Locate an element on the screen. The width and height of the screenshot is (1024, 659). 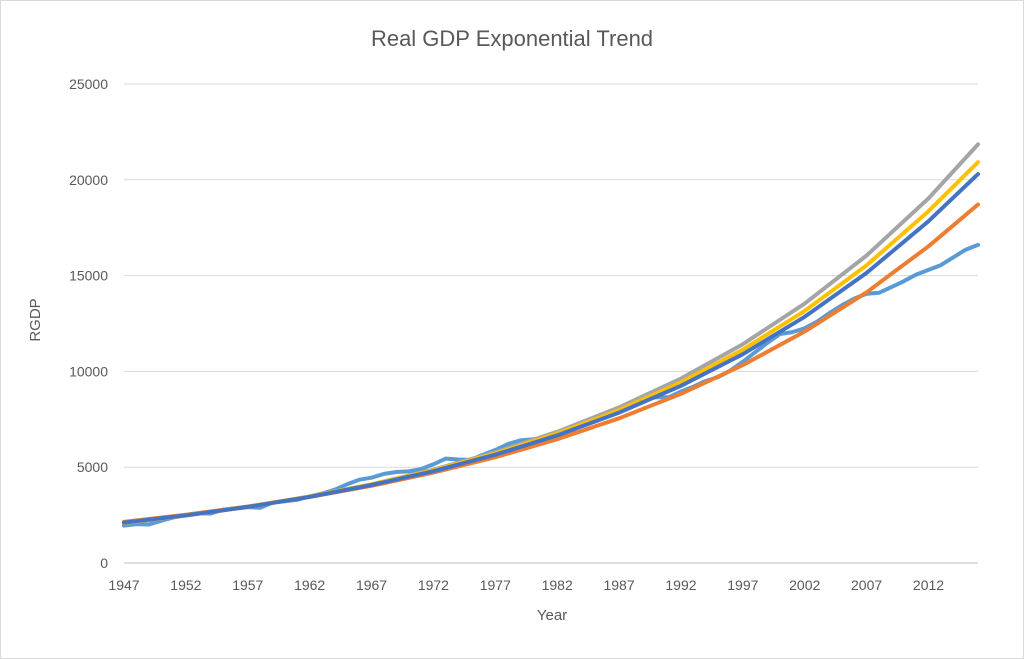
y-tick-label: 15000 is located at coordinates (88, 276).